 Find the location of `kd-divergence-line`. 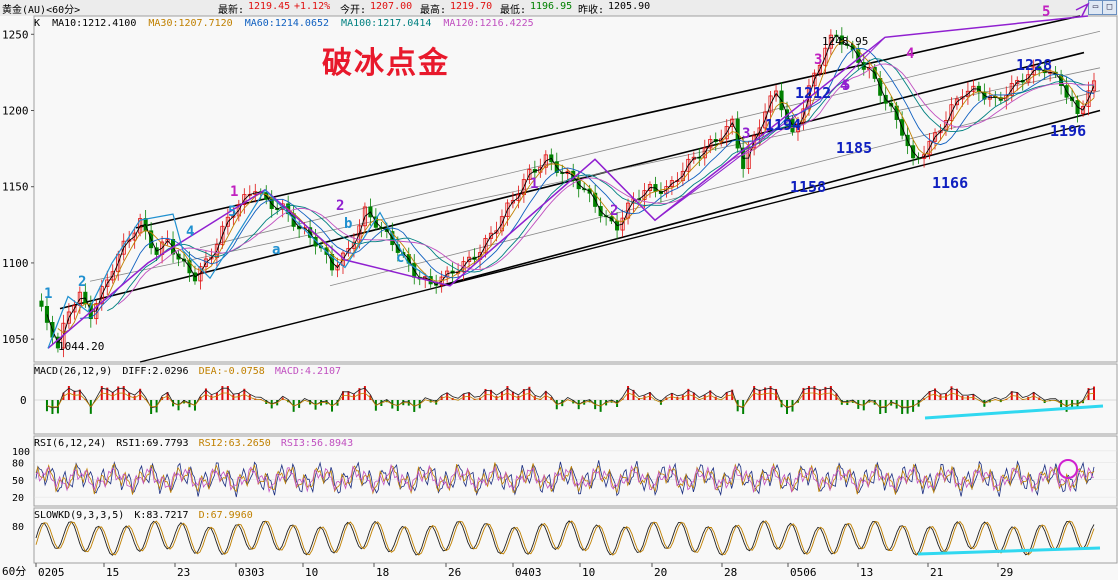

kd-divergence-line is located at coordinates (1009, 551).